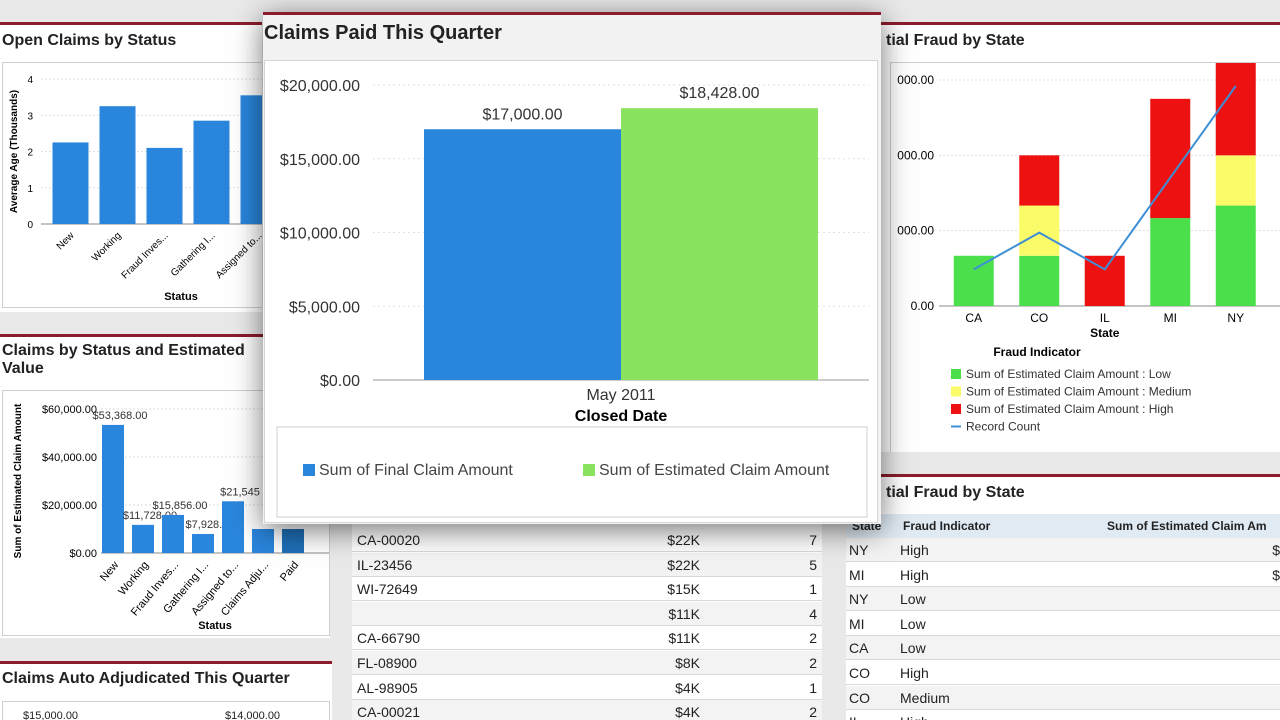 This screenshot has height=720, width=1280. Describe the element at coordinates (857, 623) in the screenshot. I see `fraud-state-cell: MI` at that location.